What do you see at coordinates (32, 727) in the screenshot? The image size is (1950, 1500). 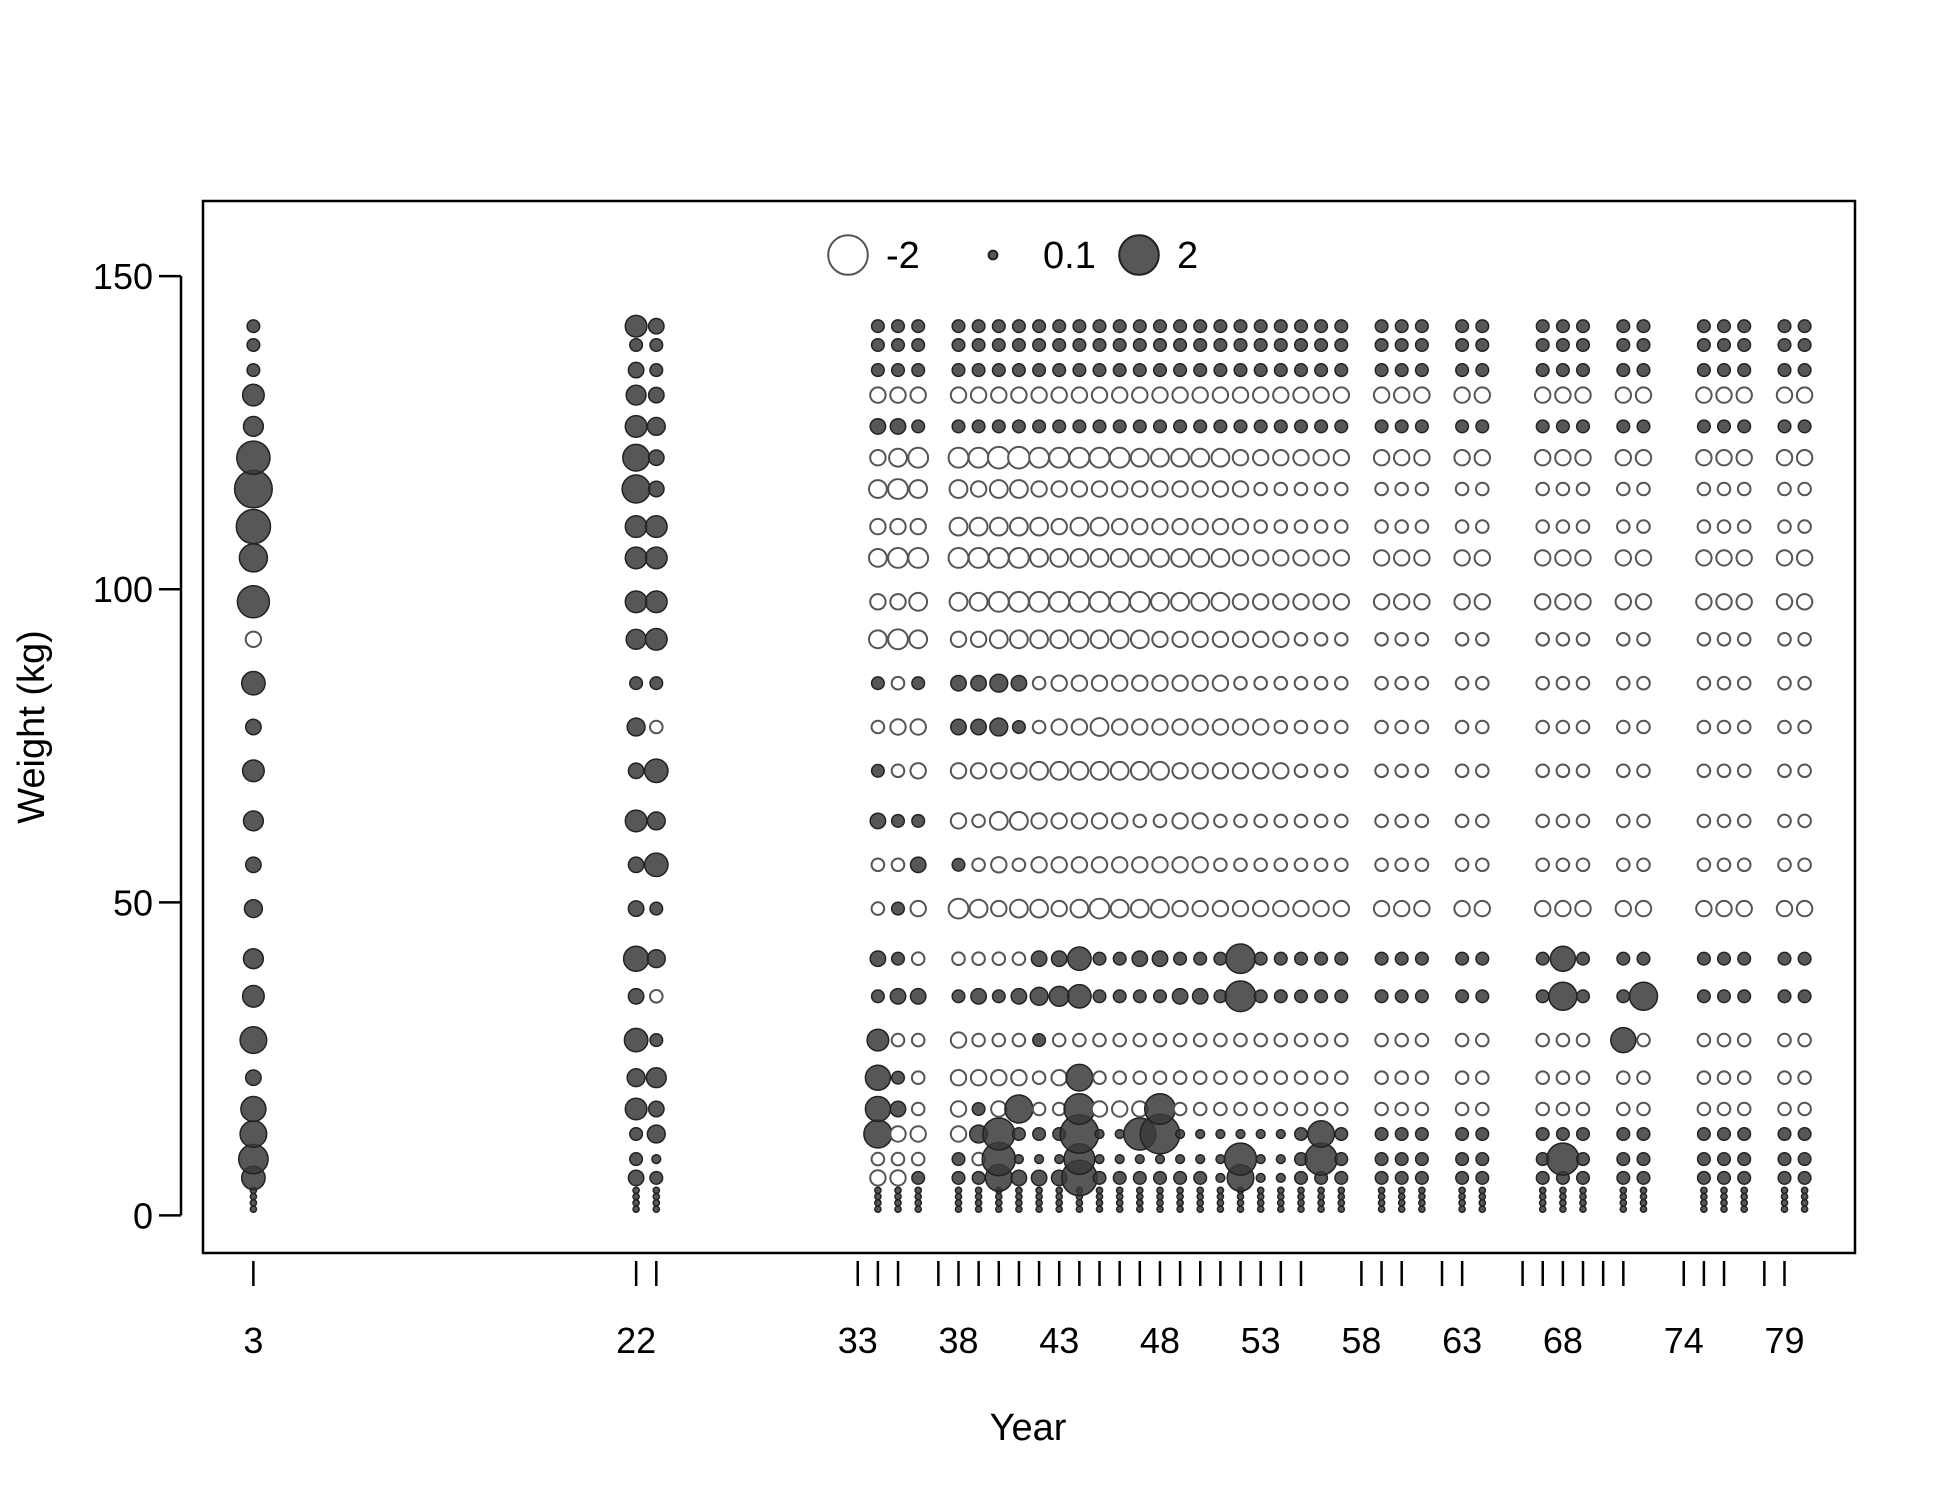 I see `y-axis-title: Weight (kg)` at bounding box center [32, 727].